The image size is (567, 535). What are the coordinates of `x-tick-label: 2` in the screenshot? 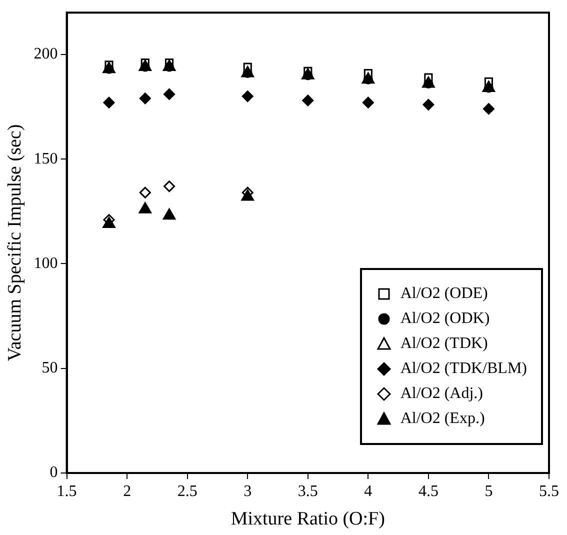 It's located at (127, 491).